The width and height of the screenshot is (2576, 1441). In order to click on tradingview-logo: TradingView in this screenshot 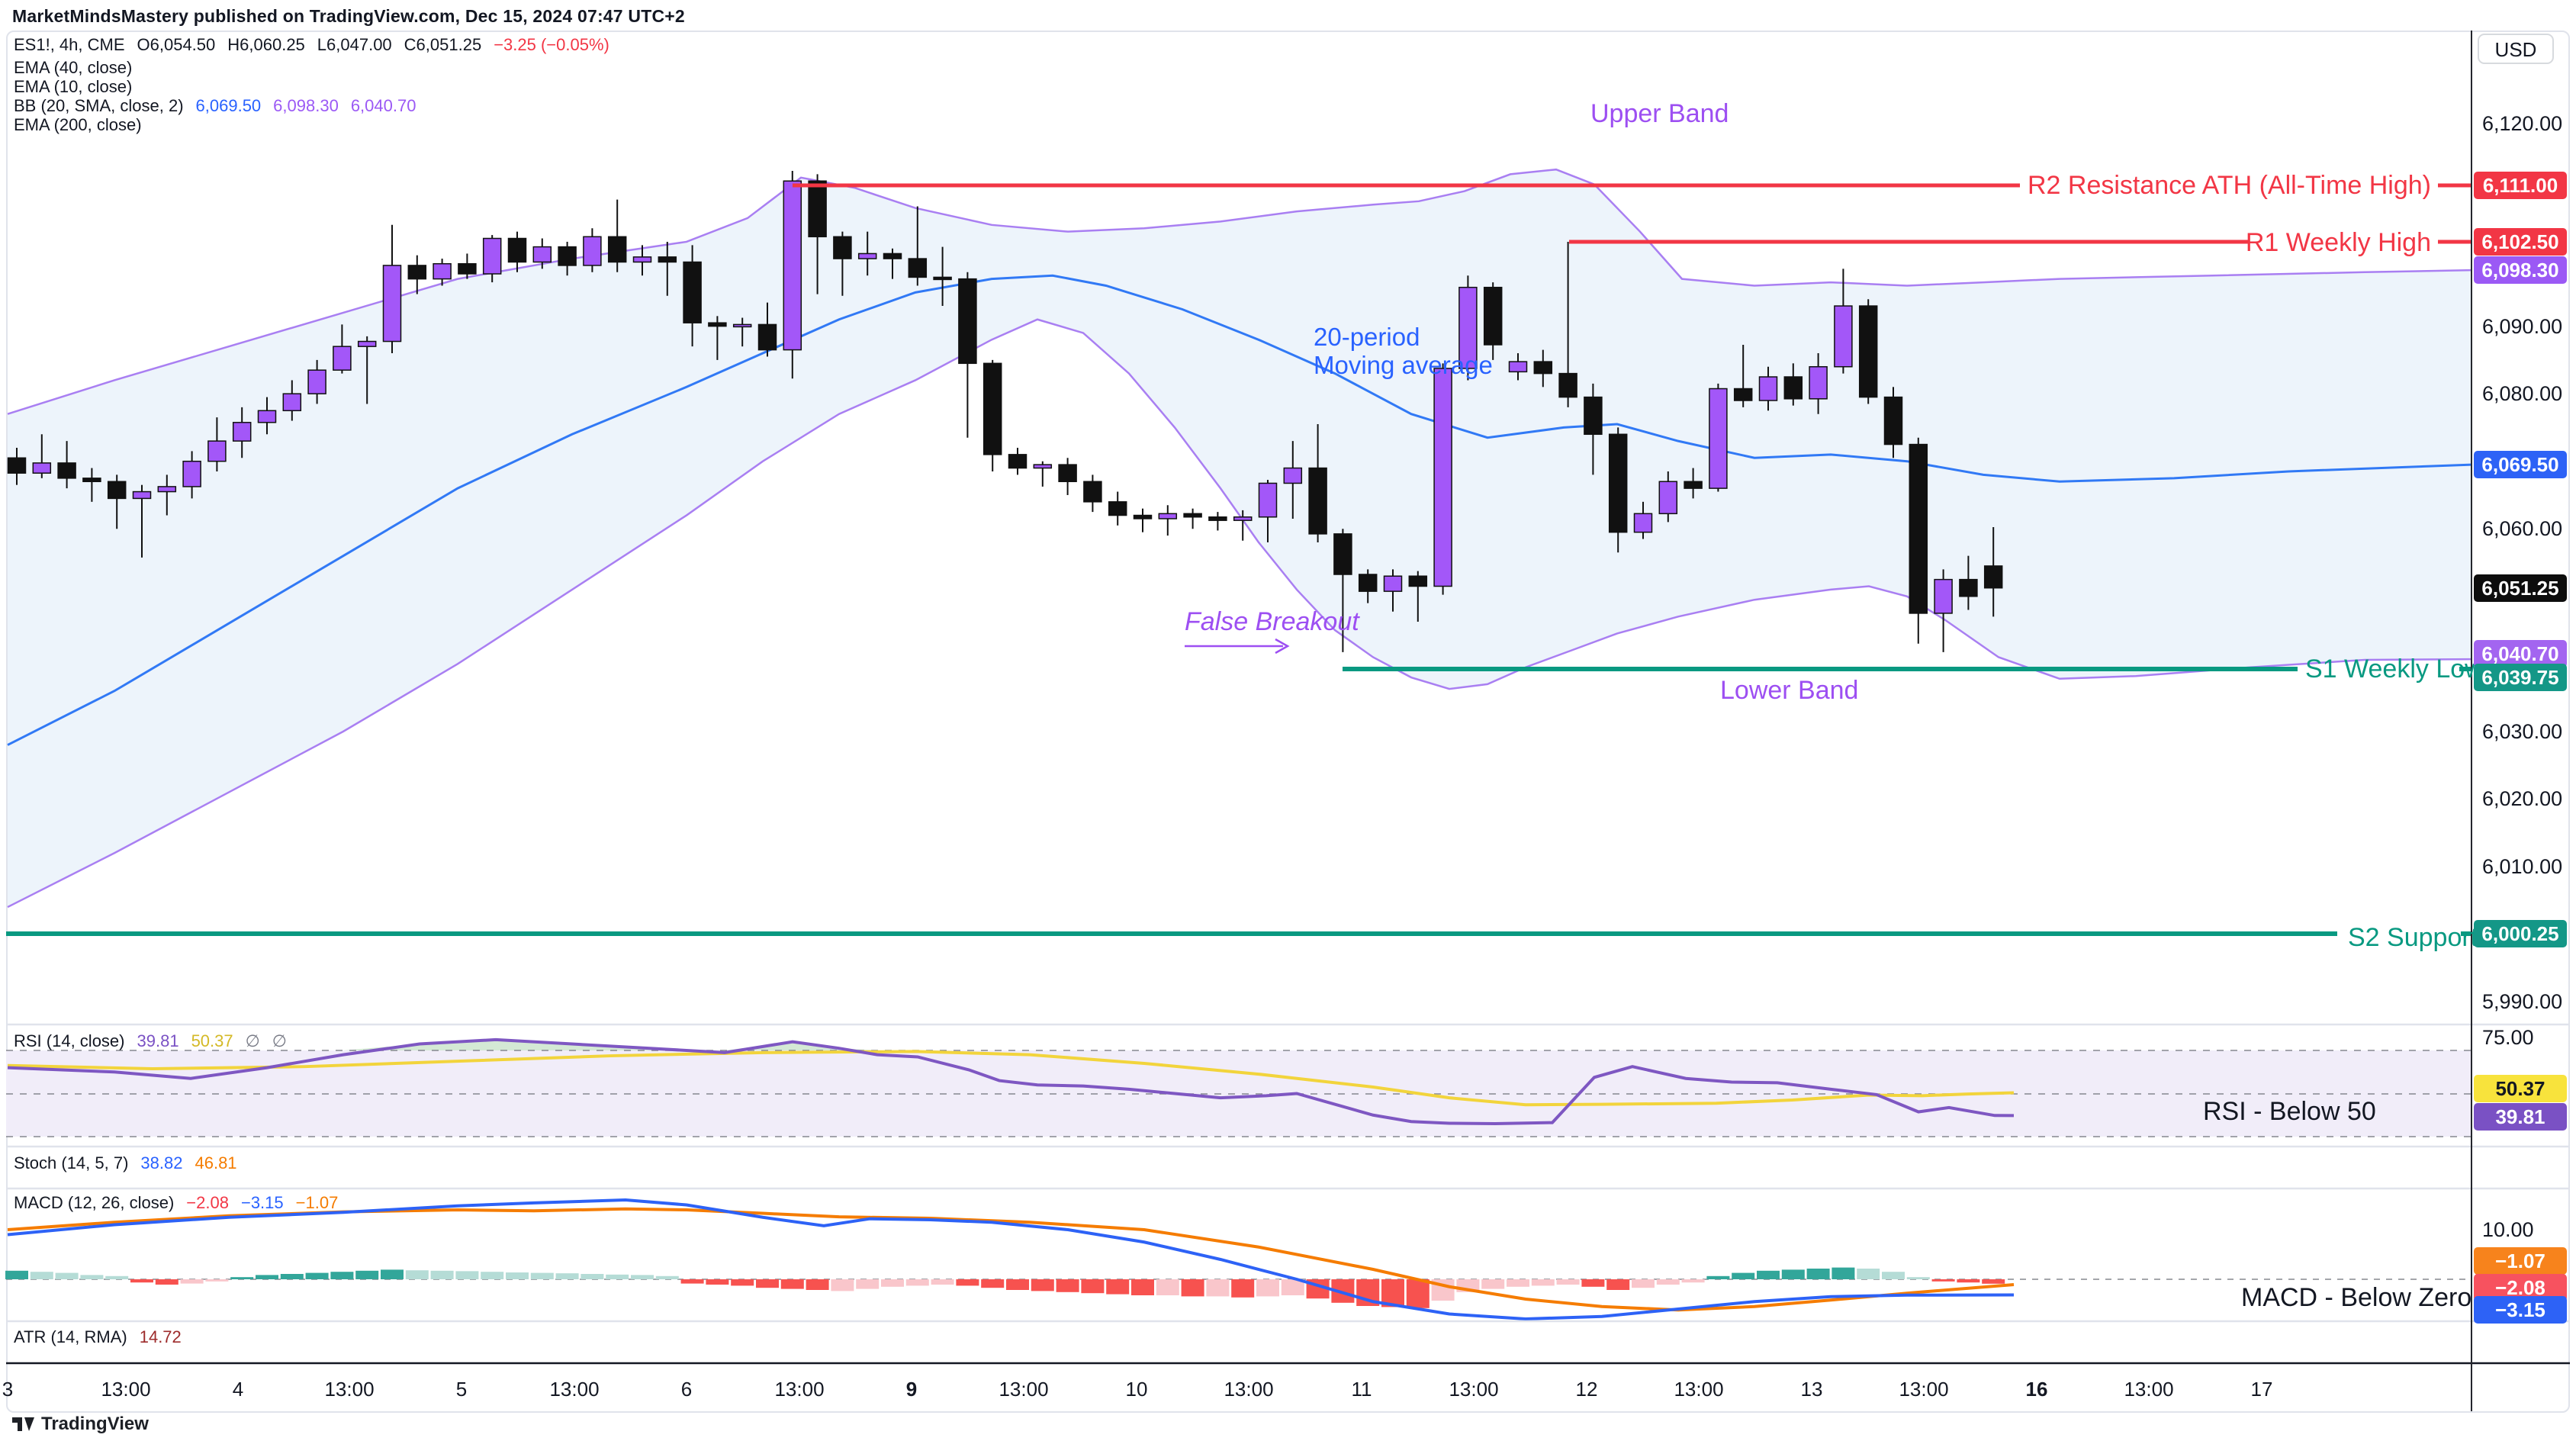, I will do `click(80, 1424)`.